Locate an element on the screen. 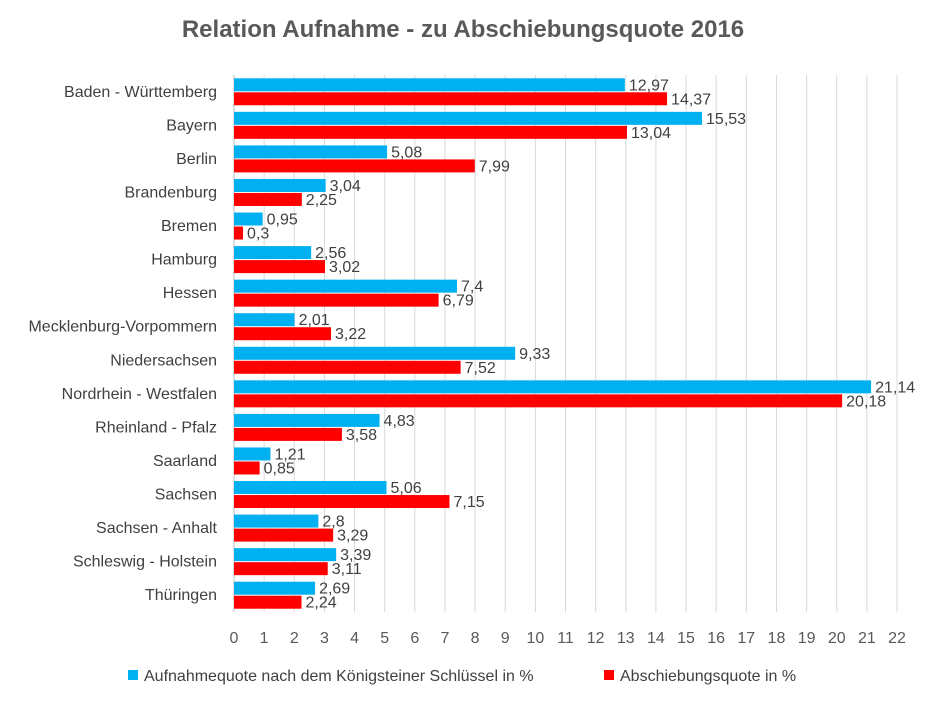  x-tick-label: 3 is located at coordinates (324, 638).